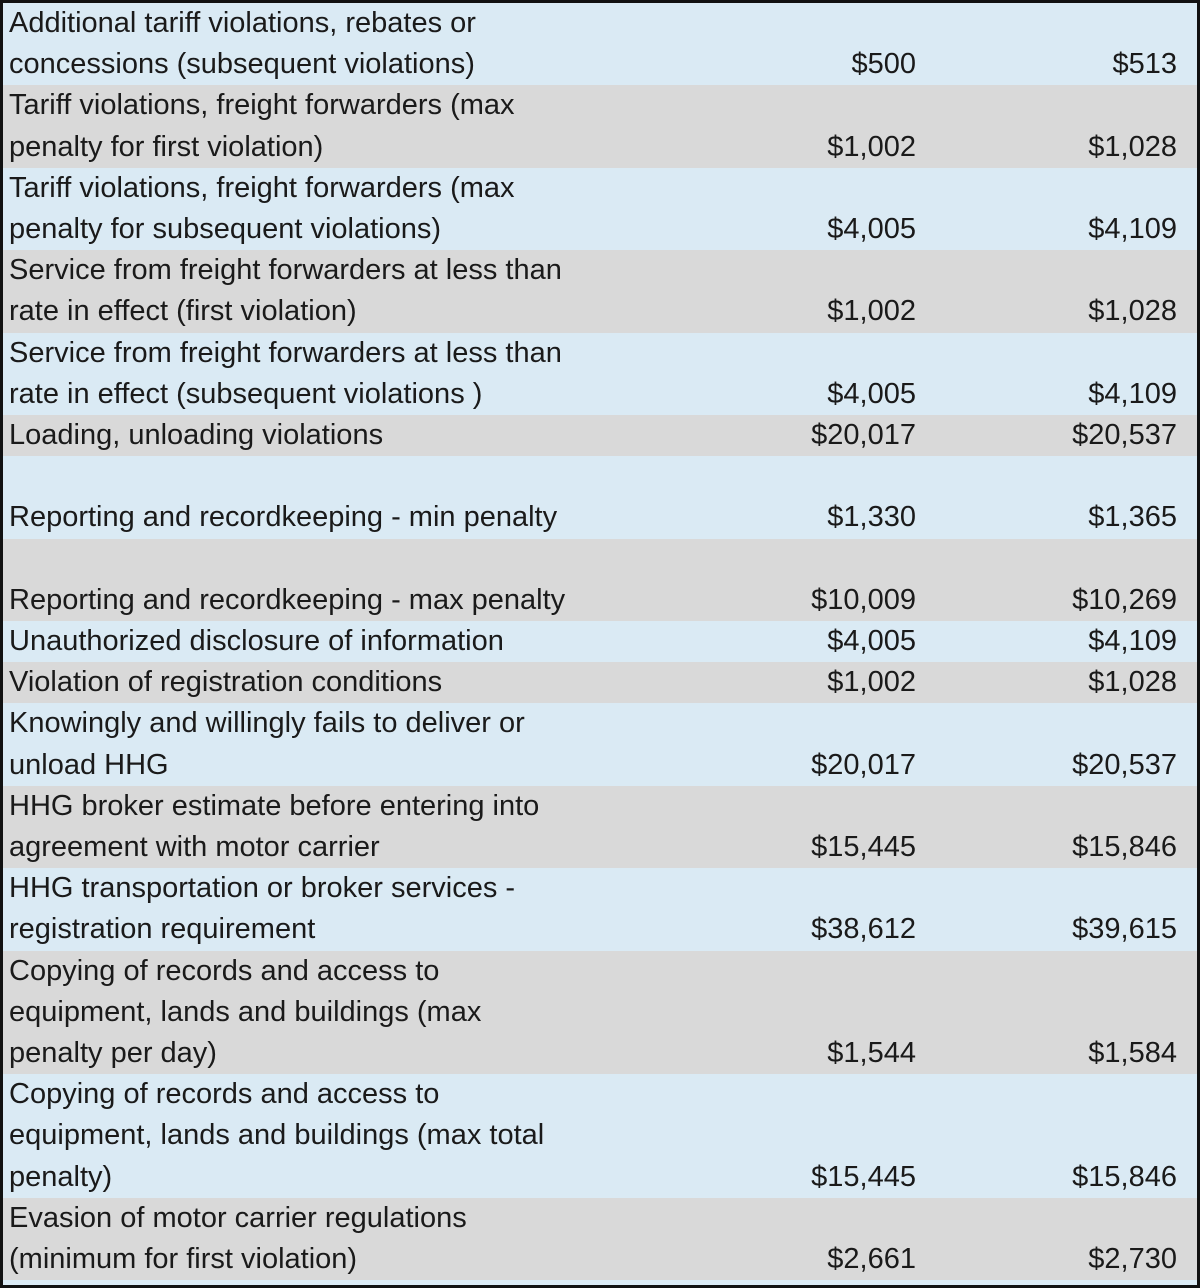 The image size is (1200, 1288). What do you see at coordinates (225, 229) in the screenshot?
I see `description-line: penalty for subsequent violations)` at bounding box center [225, 229].